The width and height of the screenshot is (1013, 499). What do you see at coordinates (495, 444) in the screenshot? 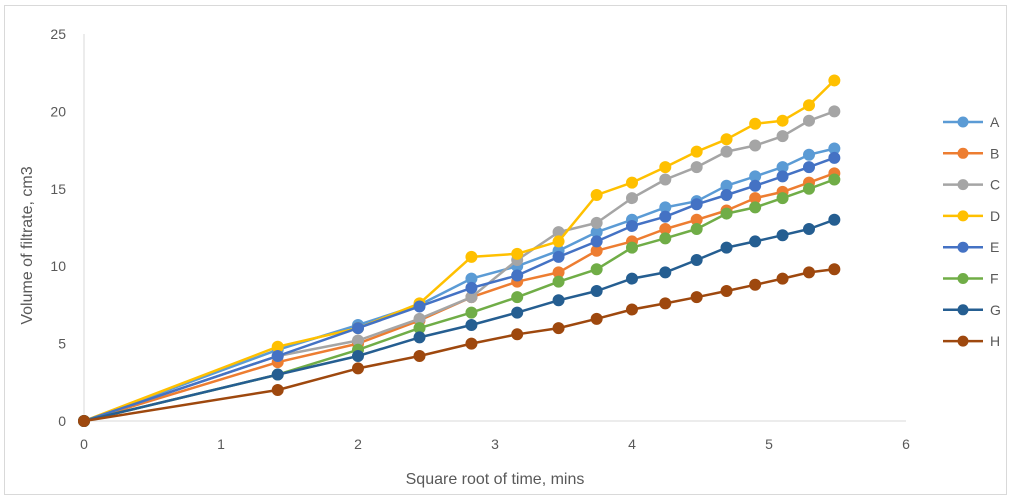
I see `x-tick-label: 3` at bounding box center [495, 444].